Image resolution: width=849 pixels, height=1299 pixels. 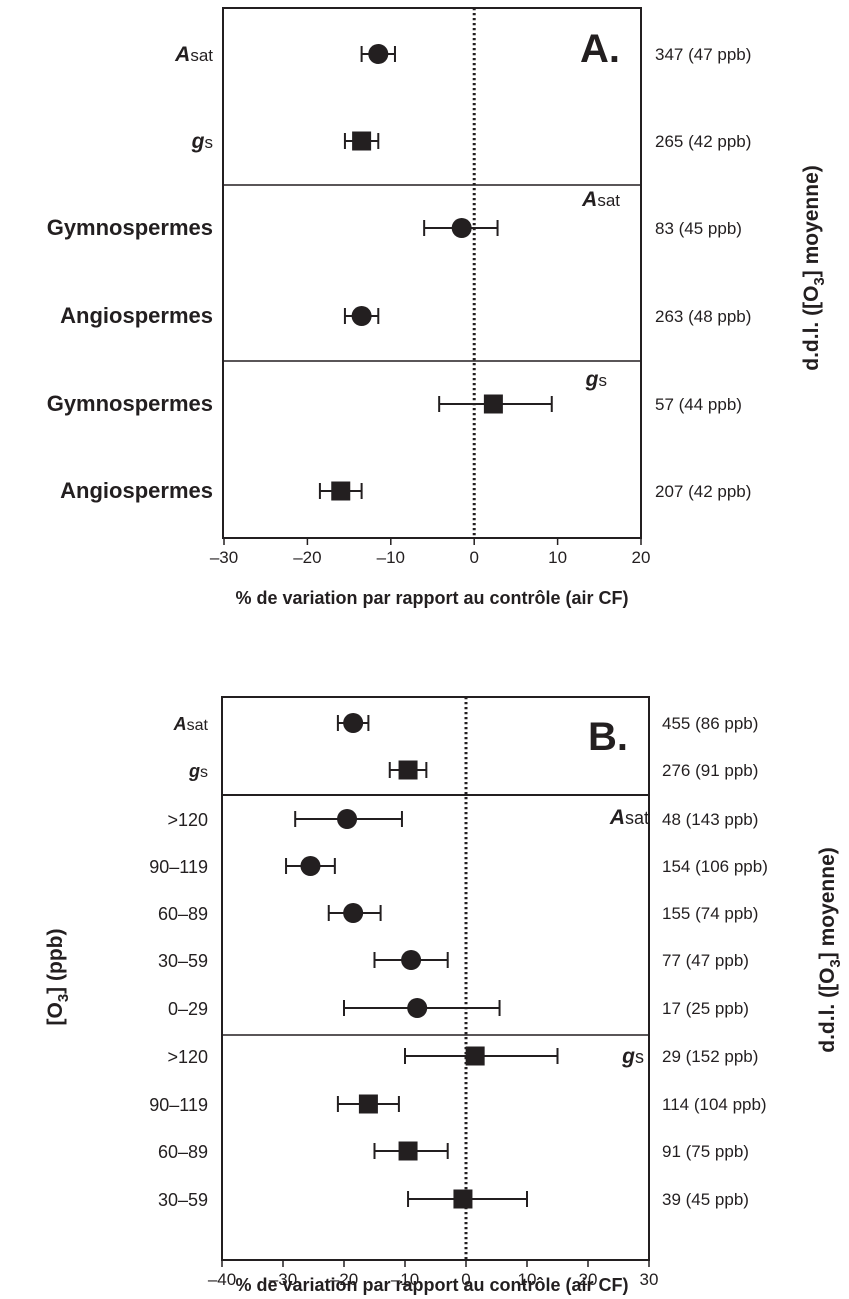 What do you see at coordinates (632, 1056) in the screenshot?
I see `panel-b-section-label-gs: gs` at bounding box center [632, 1056].